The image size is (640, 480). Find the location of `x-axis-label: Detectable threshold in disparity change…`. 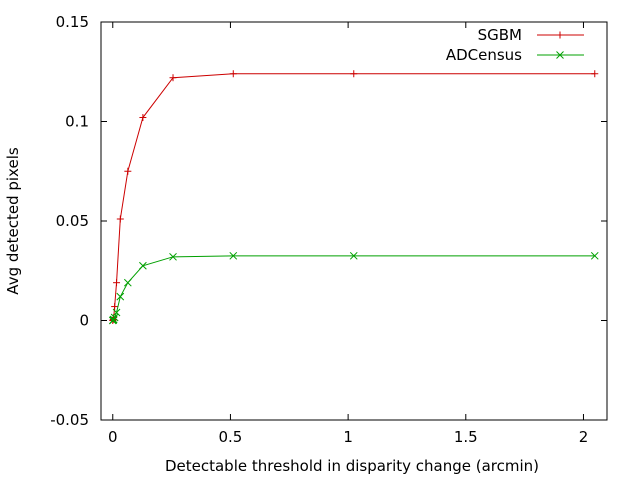

x-axis-label: Detectable threshold in disparity change… is located at coordinates (352, 466).